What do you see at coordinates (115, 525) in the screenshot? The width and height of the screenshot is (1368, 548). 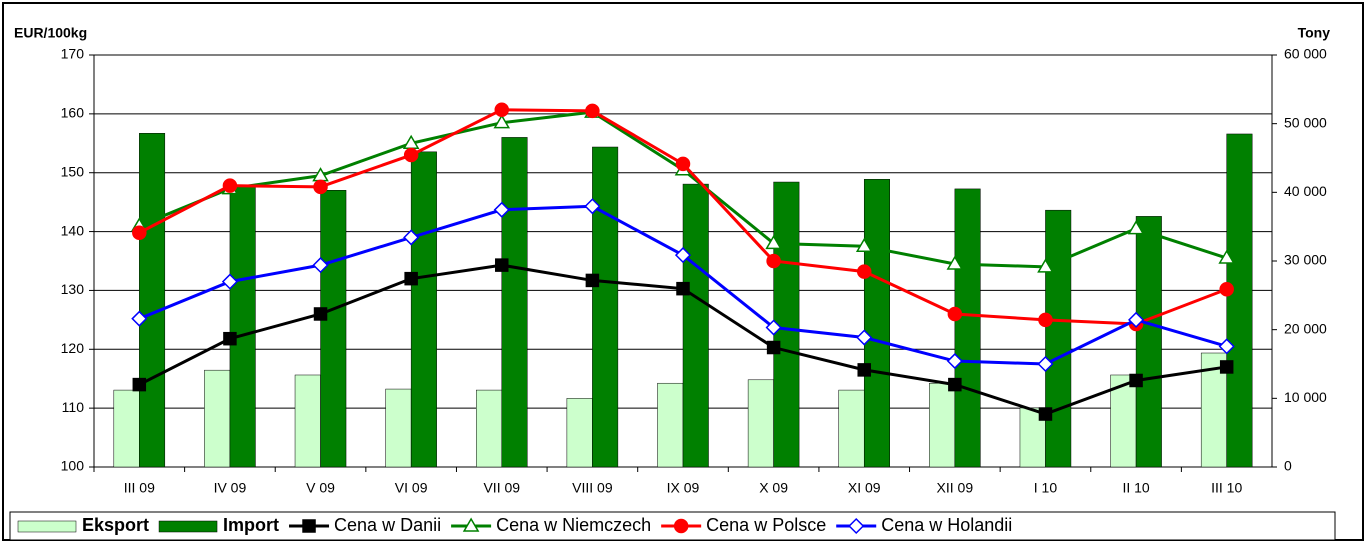 I see `legend-label: Eksport` at bounding box center [115, 525].